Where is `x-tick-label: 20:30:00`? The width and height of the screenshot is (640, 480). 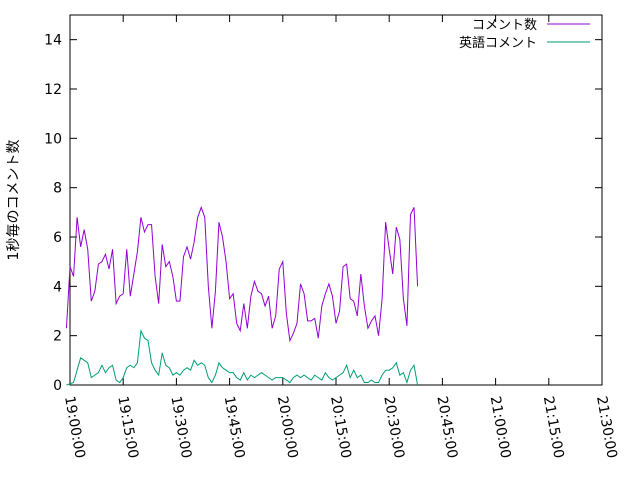 x-tick-label: 20:30:00 is located at coordinates (393, 427).